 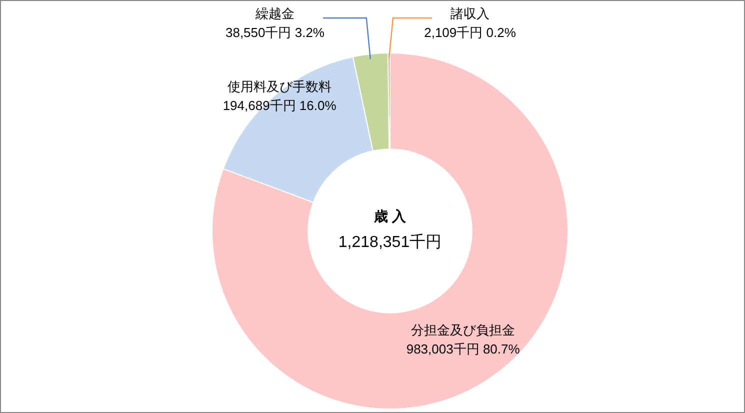 I want to click on slice-label: 使用料及び手数料, so click(x=280, y=86).